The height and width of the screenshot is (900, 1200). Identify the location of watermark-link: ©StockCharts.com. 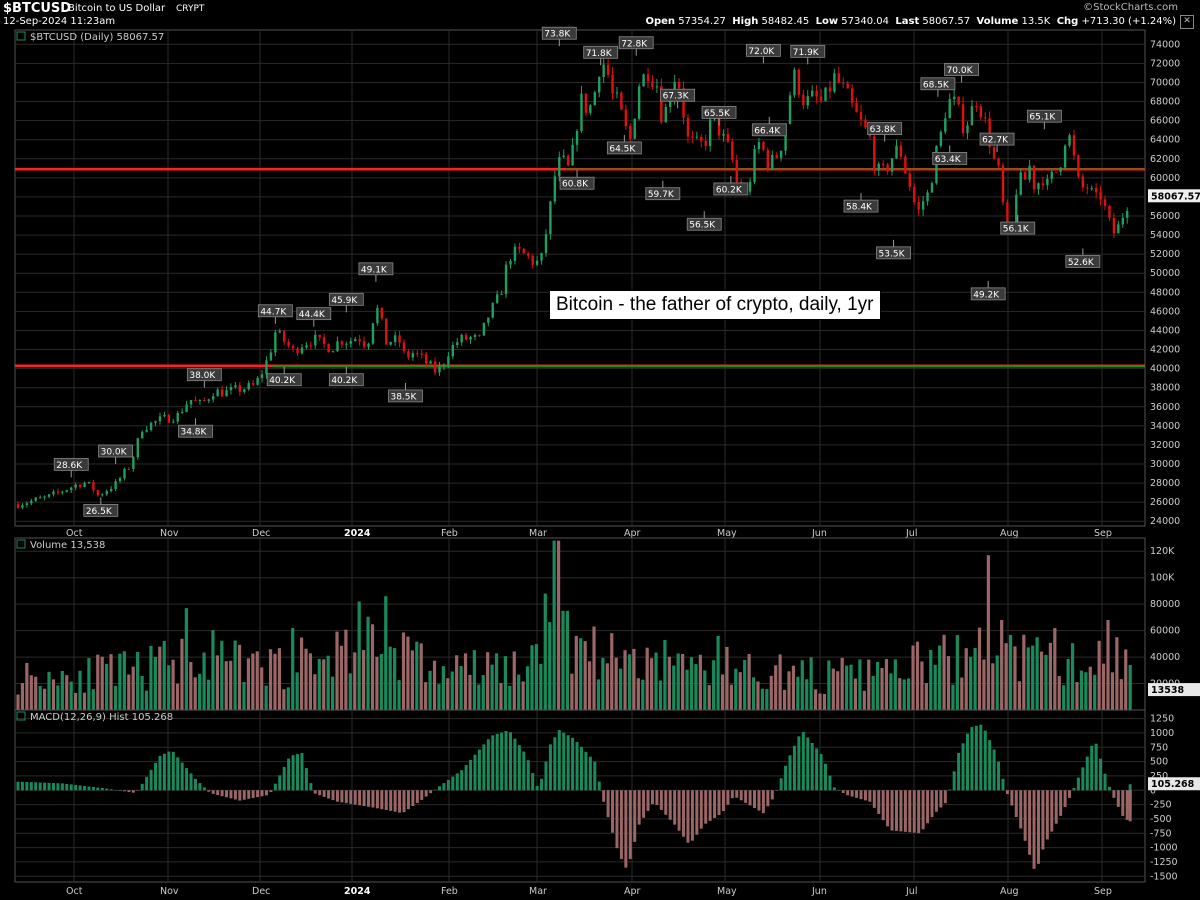
(1130, 7).